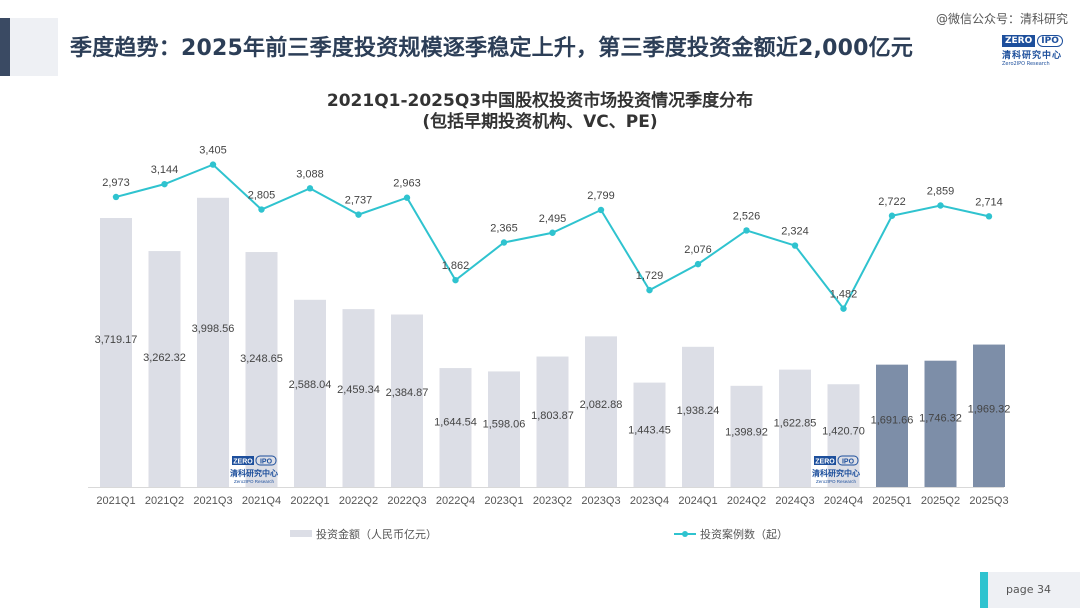  What do you see at coordinates (1050, 41) in the screenshot?
I see `logo-ipo-text: IPO` at bounding box center [1050, 41].